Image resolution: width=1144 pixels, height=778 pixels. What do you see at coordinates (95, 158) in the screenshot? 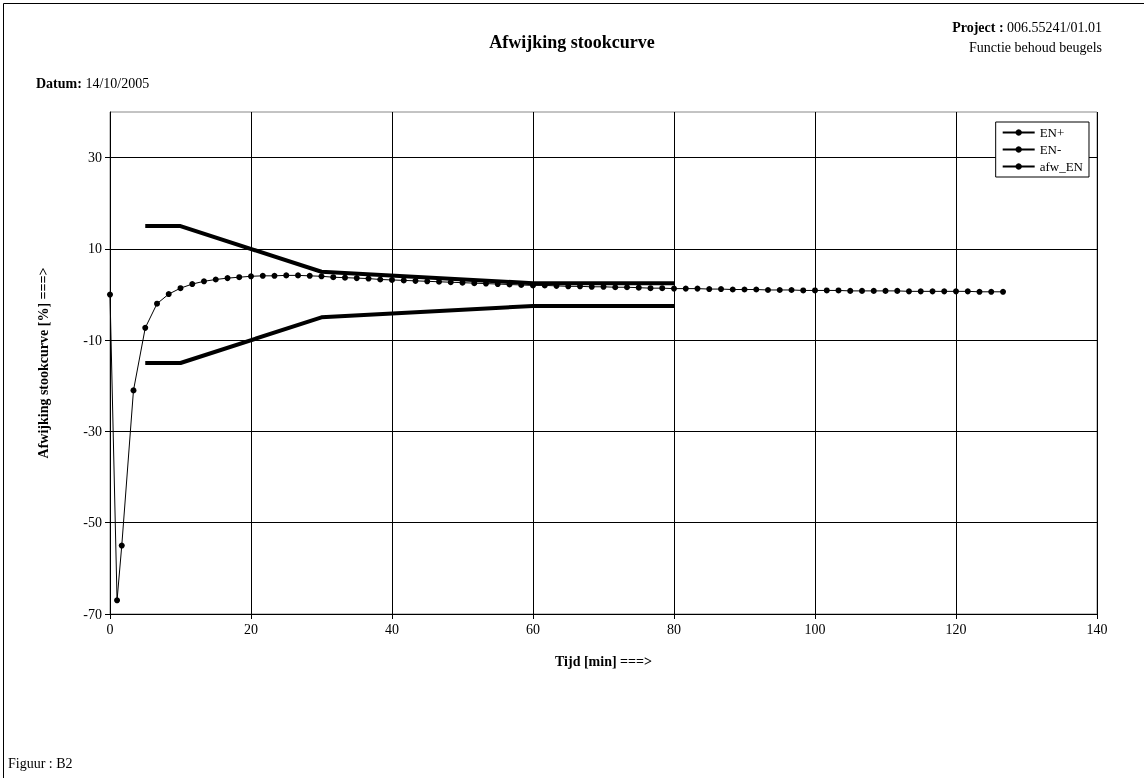
I see `y-tick-label: 30` at bounding box center [95, 158].